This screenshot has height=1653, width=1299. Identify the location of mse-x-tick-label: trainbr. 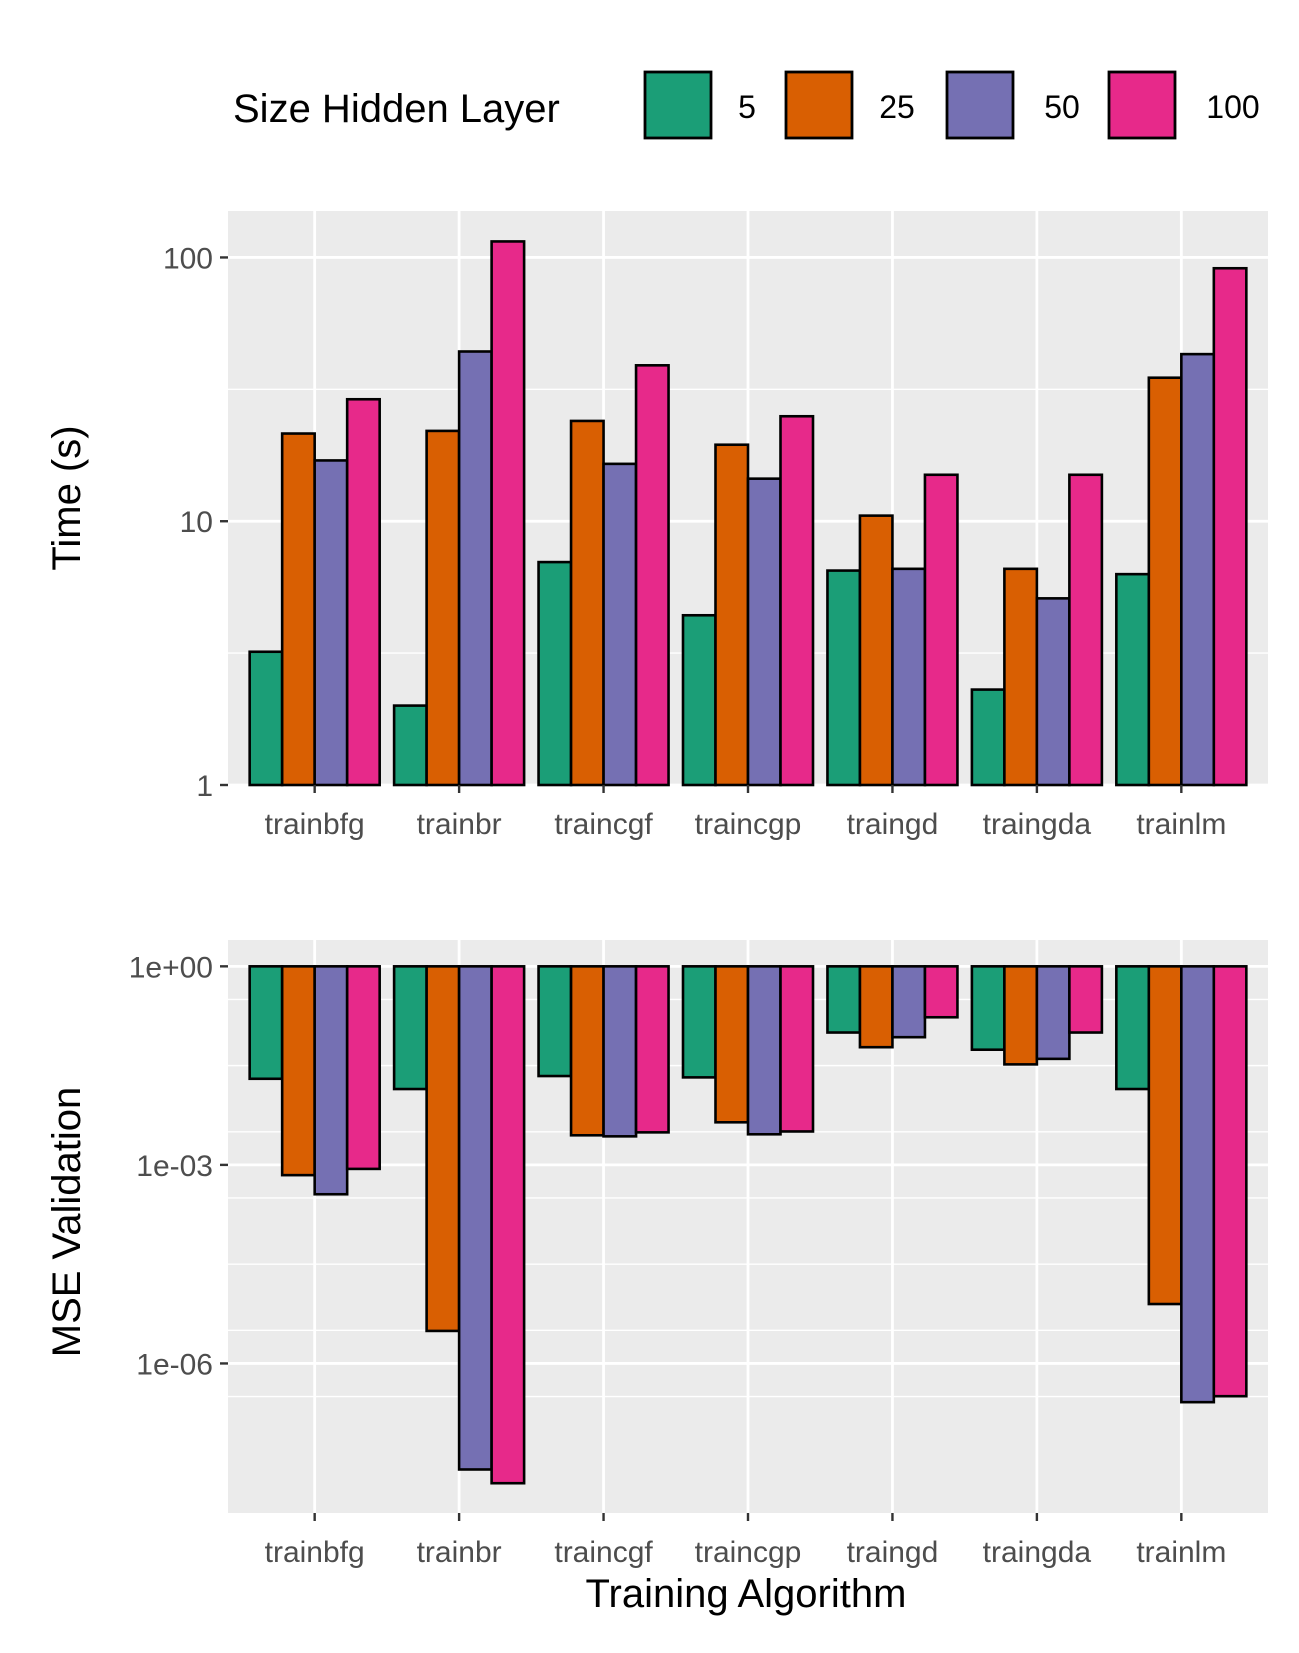
(459, 1552).